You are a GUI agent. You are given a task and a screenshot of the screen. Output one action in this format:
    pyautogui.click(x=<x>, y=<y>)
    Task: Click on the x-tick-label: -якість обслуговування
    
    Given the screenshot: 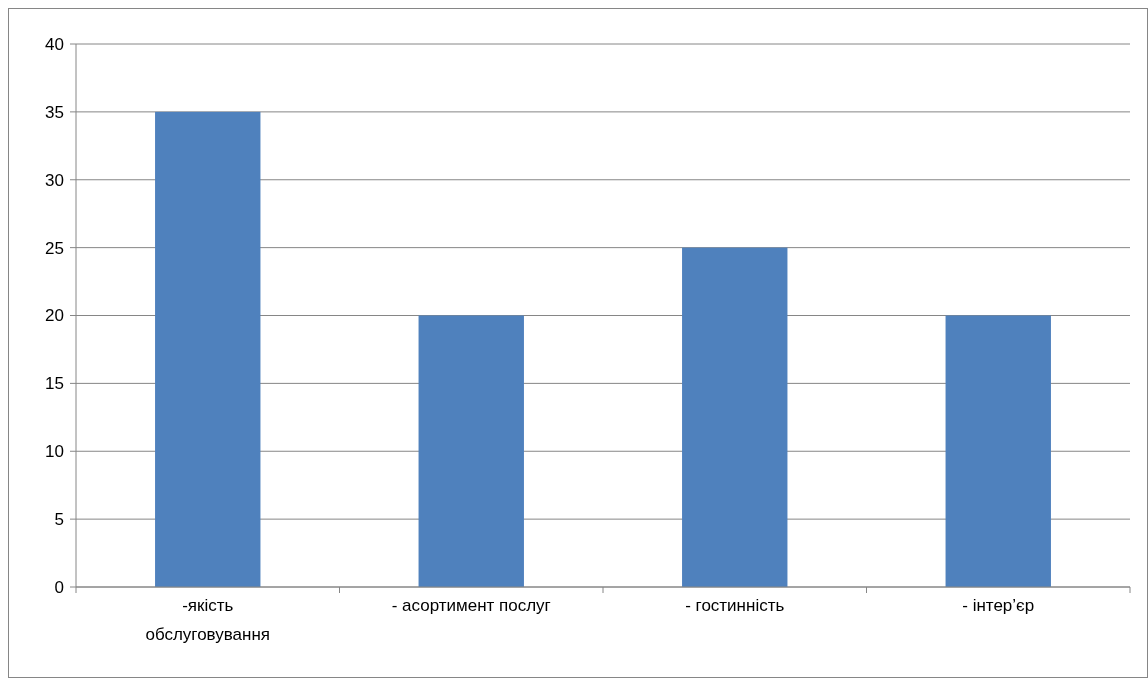 What is the action you would take?
    pyautogui.click(x=208, y=620)
    